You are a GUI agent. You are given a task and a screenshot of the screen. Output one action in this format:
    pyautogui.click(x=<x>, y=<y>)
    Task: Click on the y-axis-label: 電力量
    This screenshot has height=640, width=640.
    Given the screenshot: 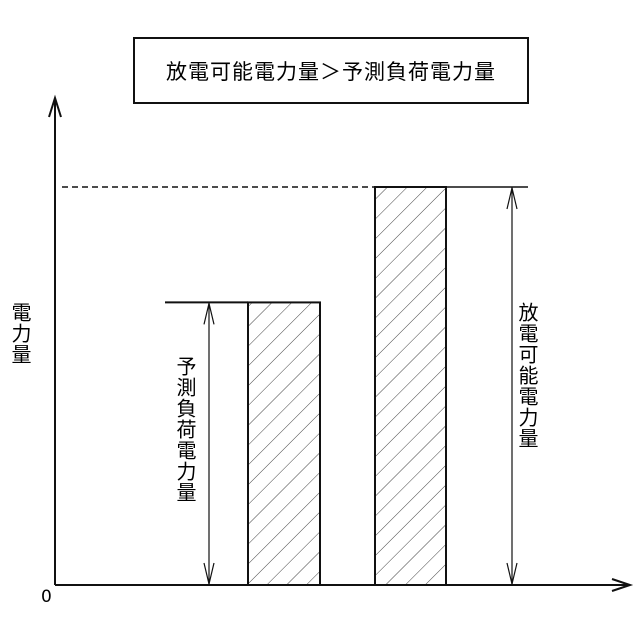 What is the action you would take?
    pyautogui.click(x=20, y=333)
    